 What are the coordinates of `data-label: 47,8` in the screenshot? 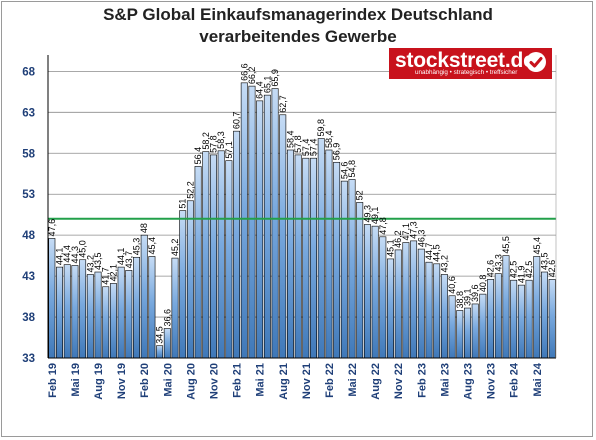 It's located at (383, 226).